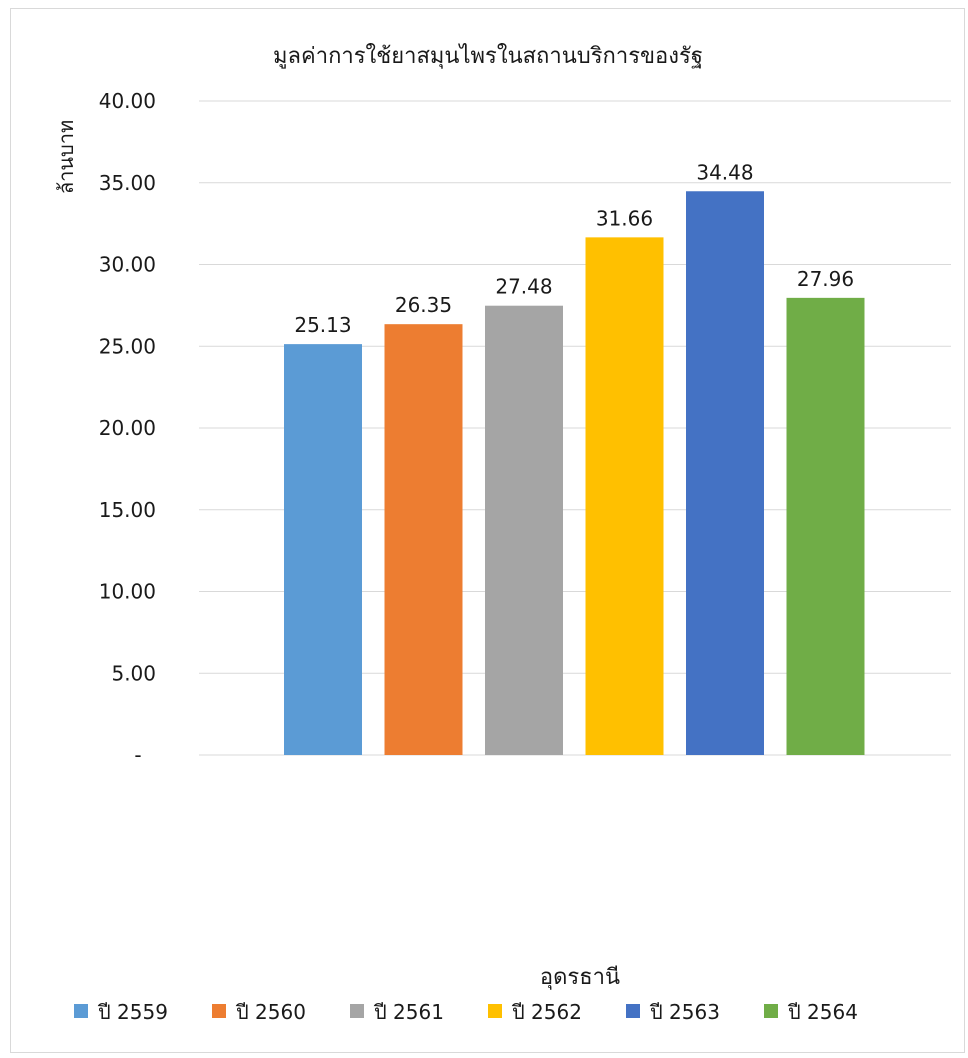  What do you see at coordinates (133, 673) in the screenshot?
I see `y-tick-label: 5.00` at bounding box center [133, 673].